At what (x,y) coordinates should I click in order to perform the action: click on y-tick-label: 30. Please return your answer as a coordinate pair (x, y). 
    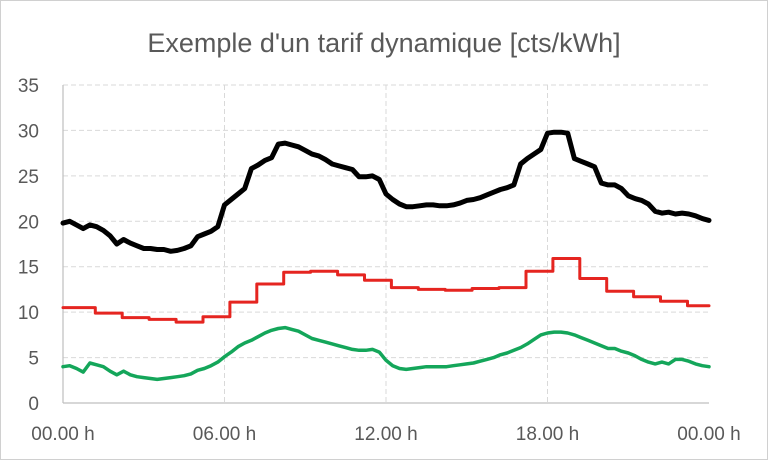
    Looking at the image, I should click on (28, 131).